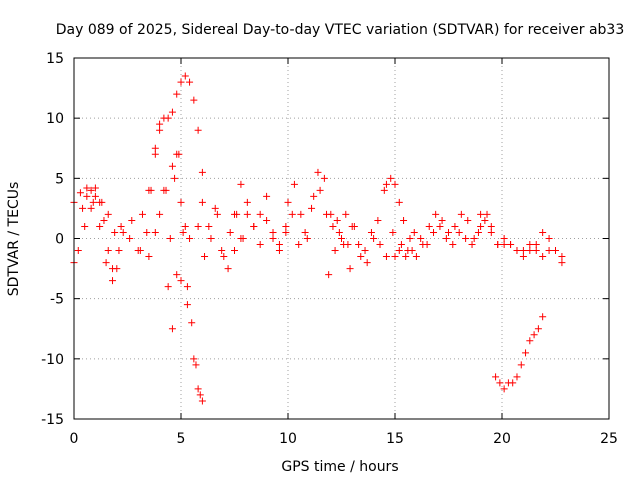 The width and height of the screenshot is (640, 480). What do you see at coordinates (55, 59) in the screenshot?
I see `y-tick-label: 15` at bounding box center [55, 59].